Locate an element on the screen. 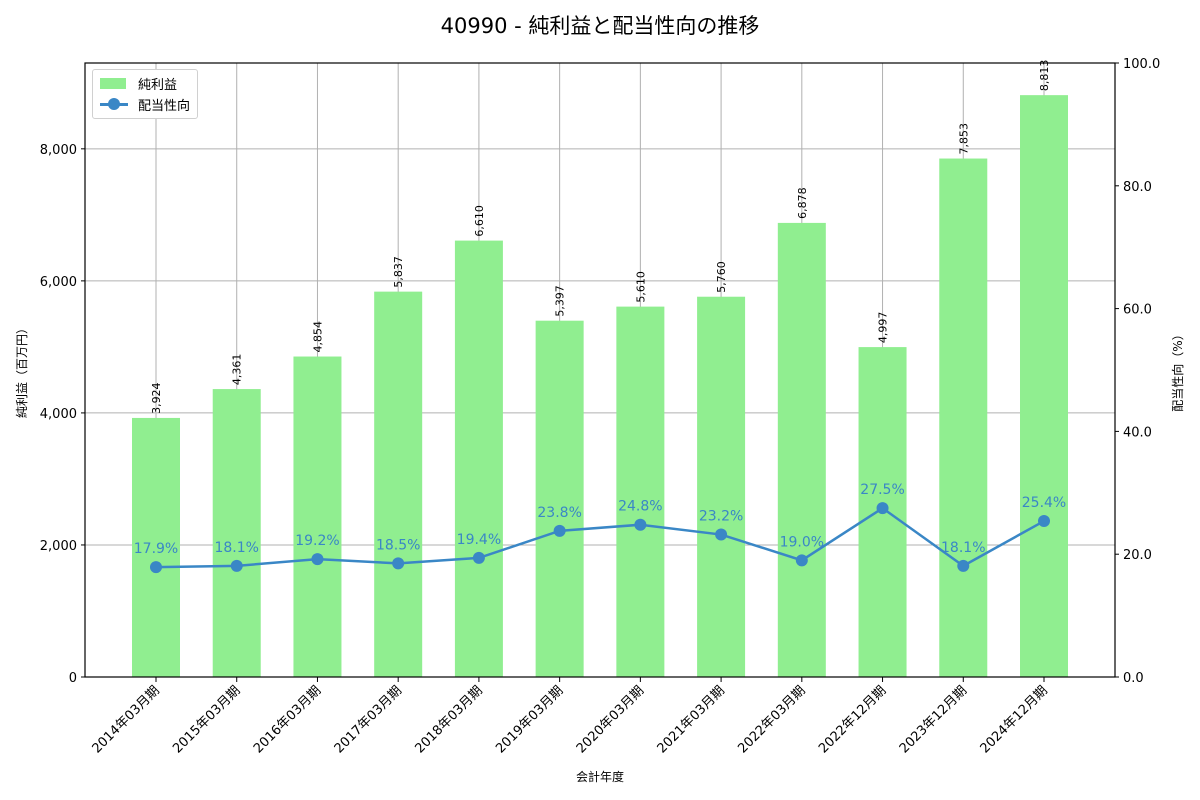 The image size is (1200, 800). bar-swatch-icon is located at coordinates (113, 83).